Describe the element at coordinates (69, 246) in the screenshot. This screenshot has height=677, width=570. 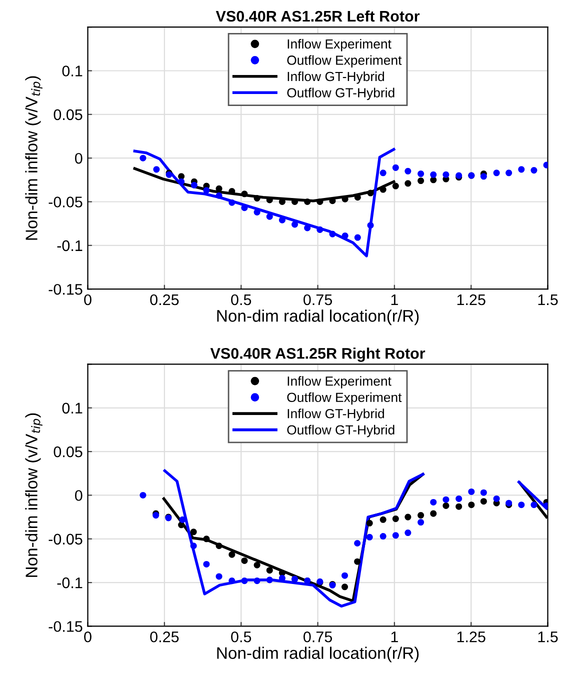
I see `y-tick-label: -0.1` at that location.